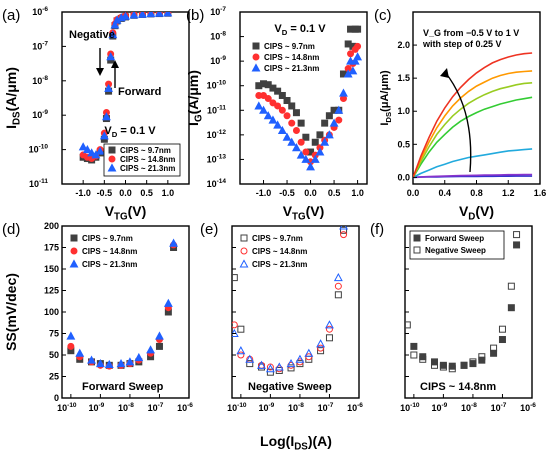 Image resolution: width=550 pixels, height=455 pixels. I want to click on y-tick-label: 10-11, so click(38, 183).